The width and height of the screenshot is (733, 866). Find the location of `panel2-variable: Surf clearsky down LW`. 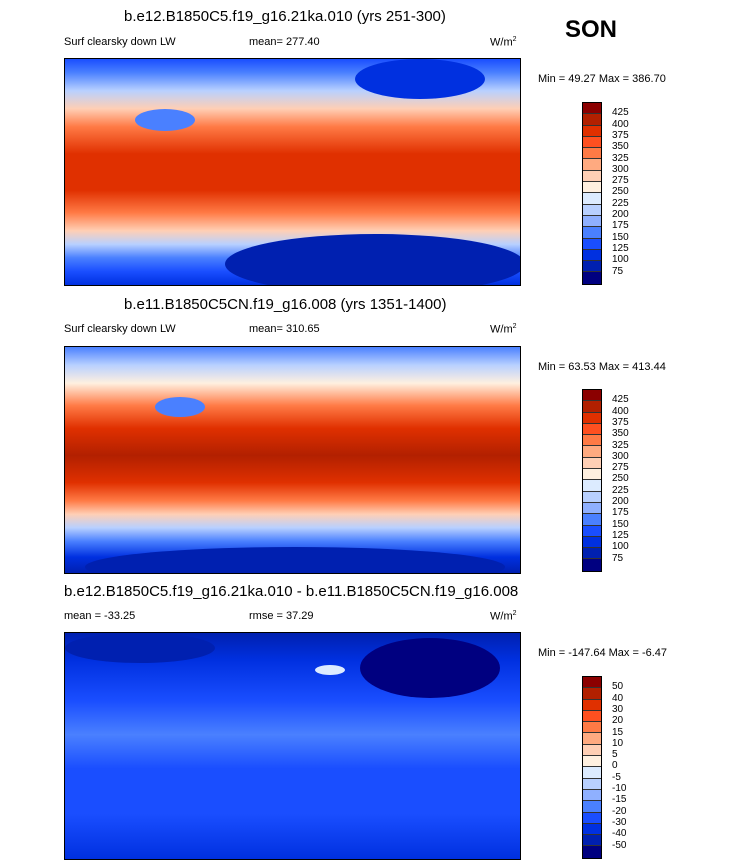

panel2-variable: Surf clearsky down LW is located at coordinates (120, 329).